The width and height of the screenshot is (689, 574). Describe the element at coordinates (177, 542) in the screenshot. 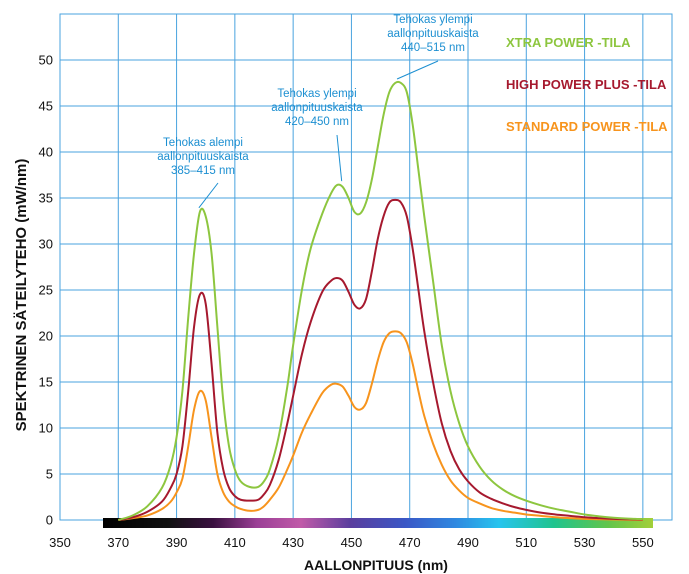

I see `x-tick-label: 390` at that location.